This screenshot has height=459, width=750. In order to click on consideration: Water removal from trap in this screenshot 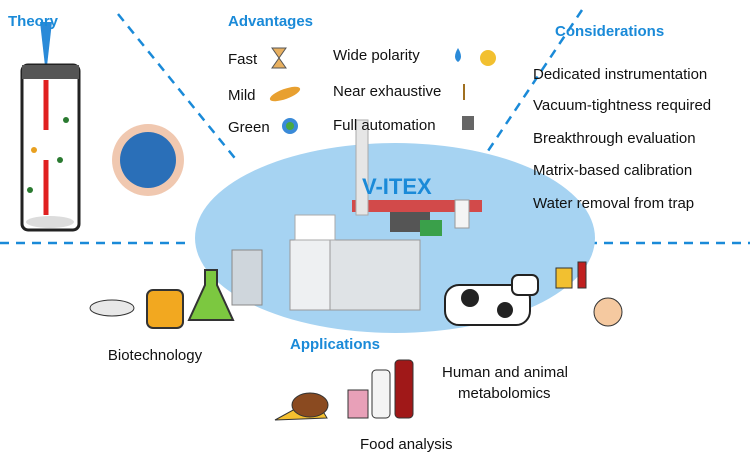, I will do `click(613, 203)`.